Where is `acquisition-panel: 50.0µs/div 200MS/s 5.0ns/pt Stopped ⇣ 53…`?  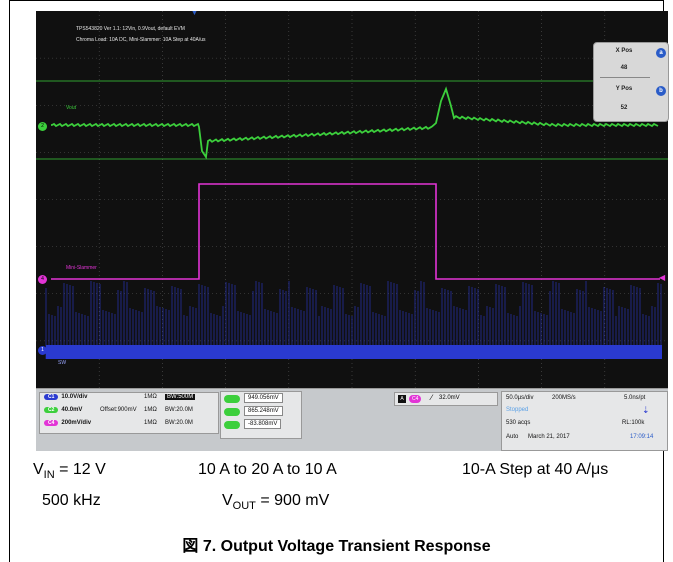
acquisition-panel: 50.0µs/div 200MS/s 5.0ns/pt Stopped ⇣ 53… is located at coordinates (584, 421).